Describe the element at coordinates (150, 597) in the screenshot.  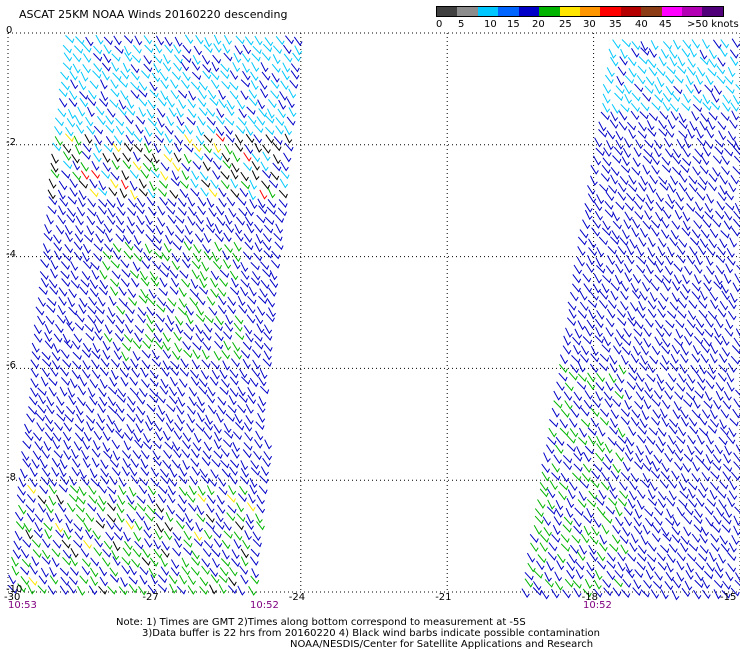
I see `longitude-tick-label: -27` at that location.